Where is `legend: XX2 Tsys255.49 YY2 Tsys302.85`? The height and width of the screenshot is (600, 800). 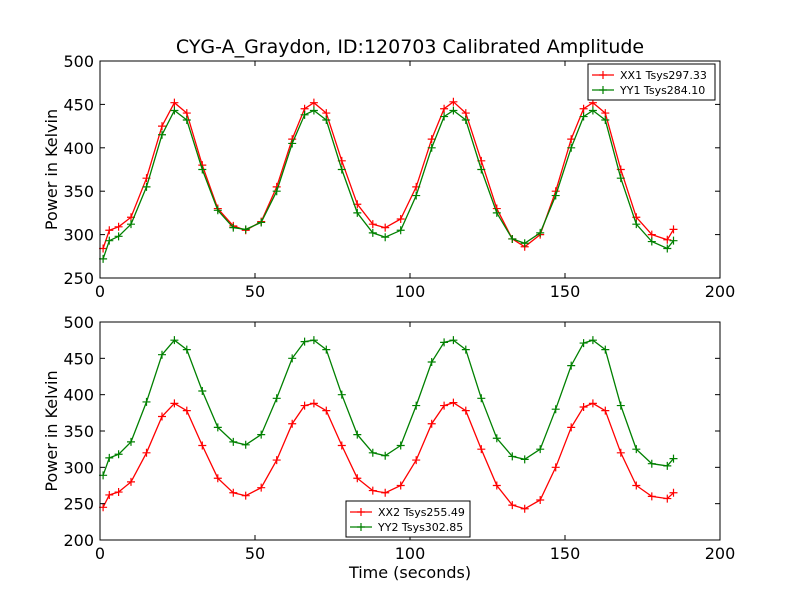 legend: XX2 Tsys255.49 YY2 Tsys302.85 is located at coordinates (408, 519).